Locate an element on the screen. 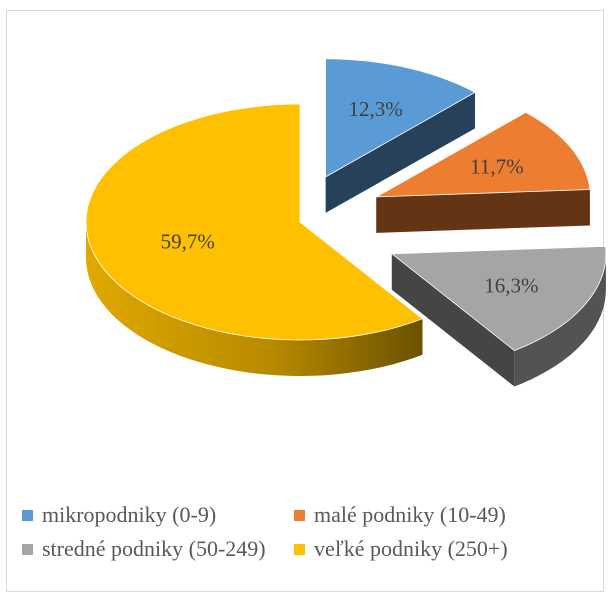 The width and height of the screenshot is (608, 595). legend-label: veľké podniky (250+) is located at coordinates (411, 548).